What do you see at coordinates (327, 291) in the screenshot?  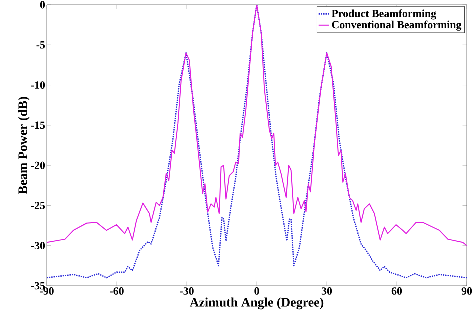 I see `x-tick-label: 30` at bounding box center [327, 291].